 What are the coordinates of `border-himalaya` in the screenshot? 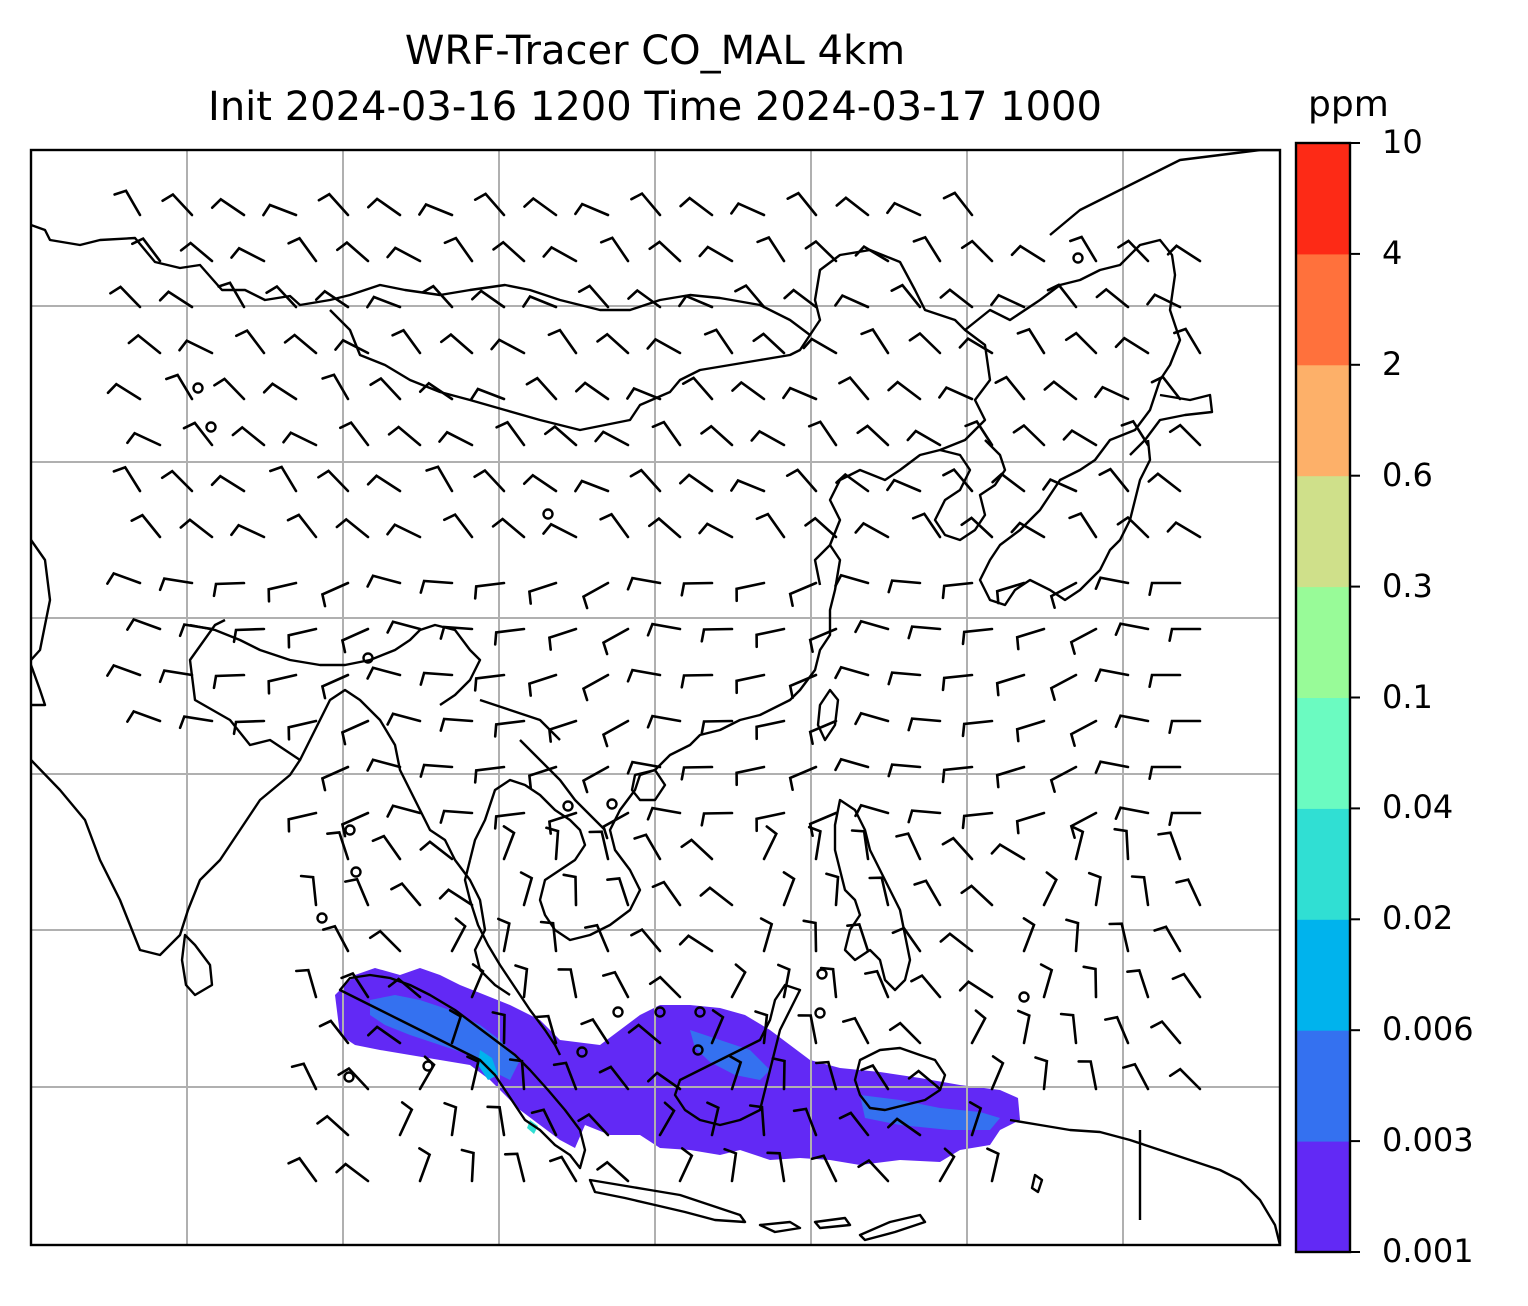 It's located at (335, 664).